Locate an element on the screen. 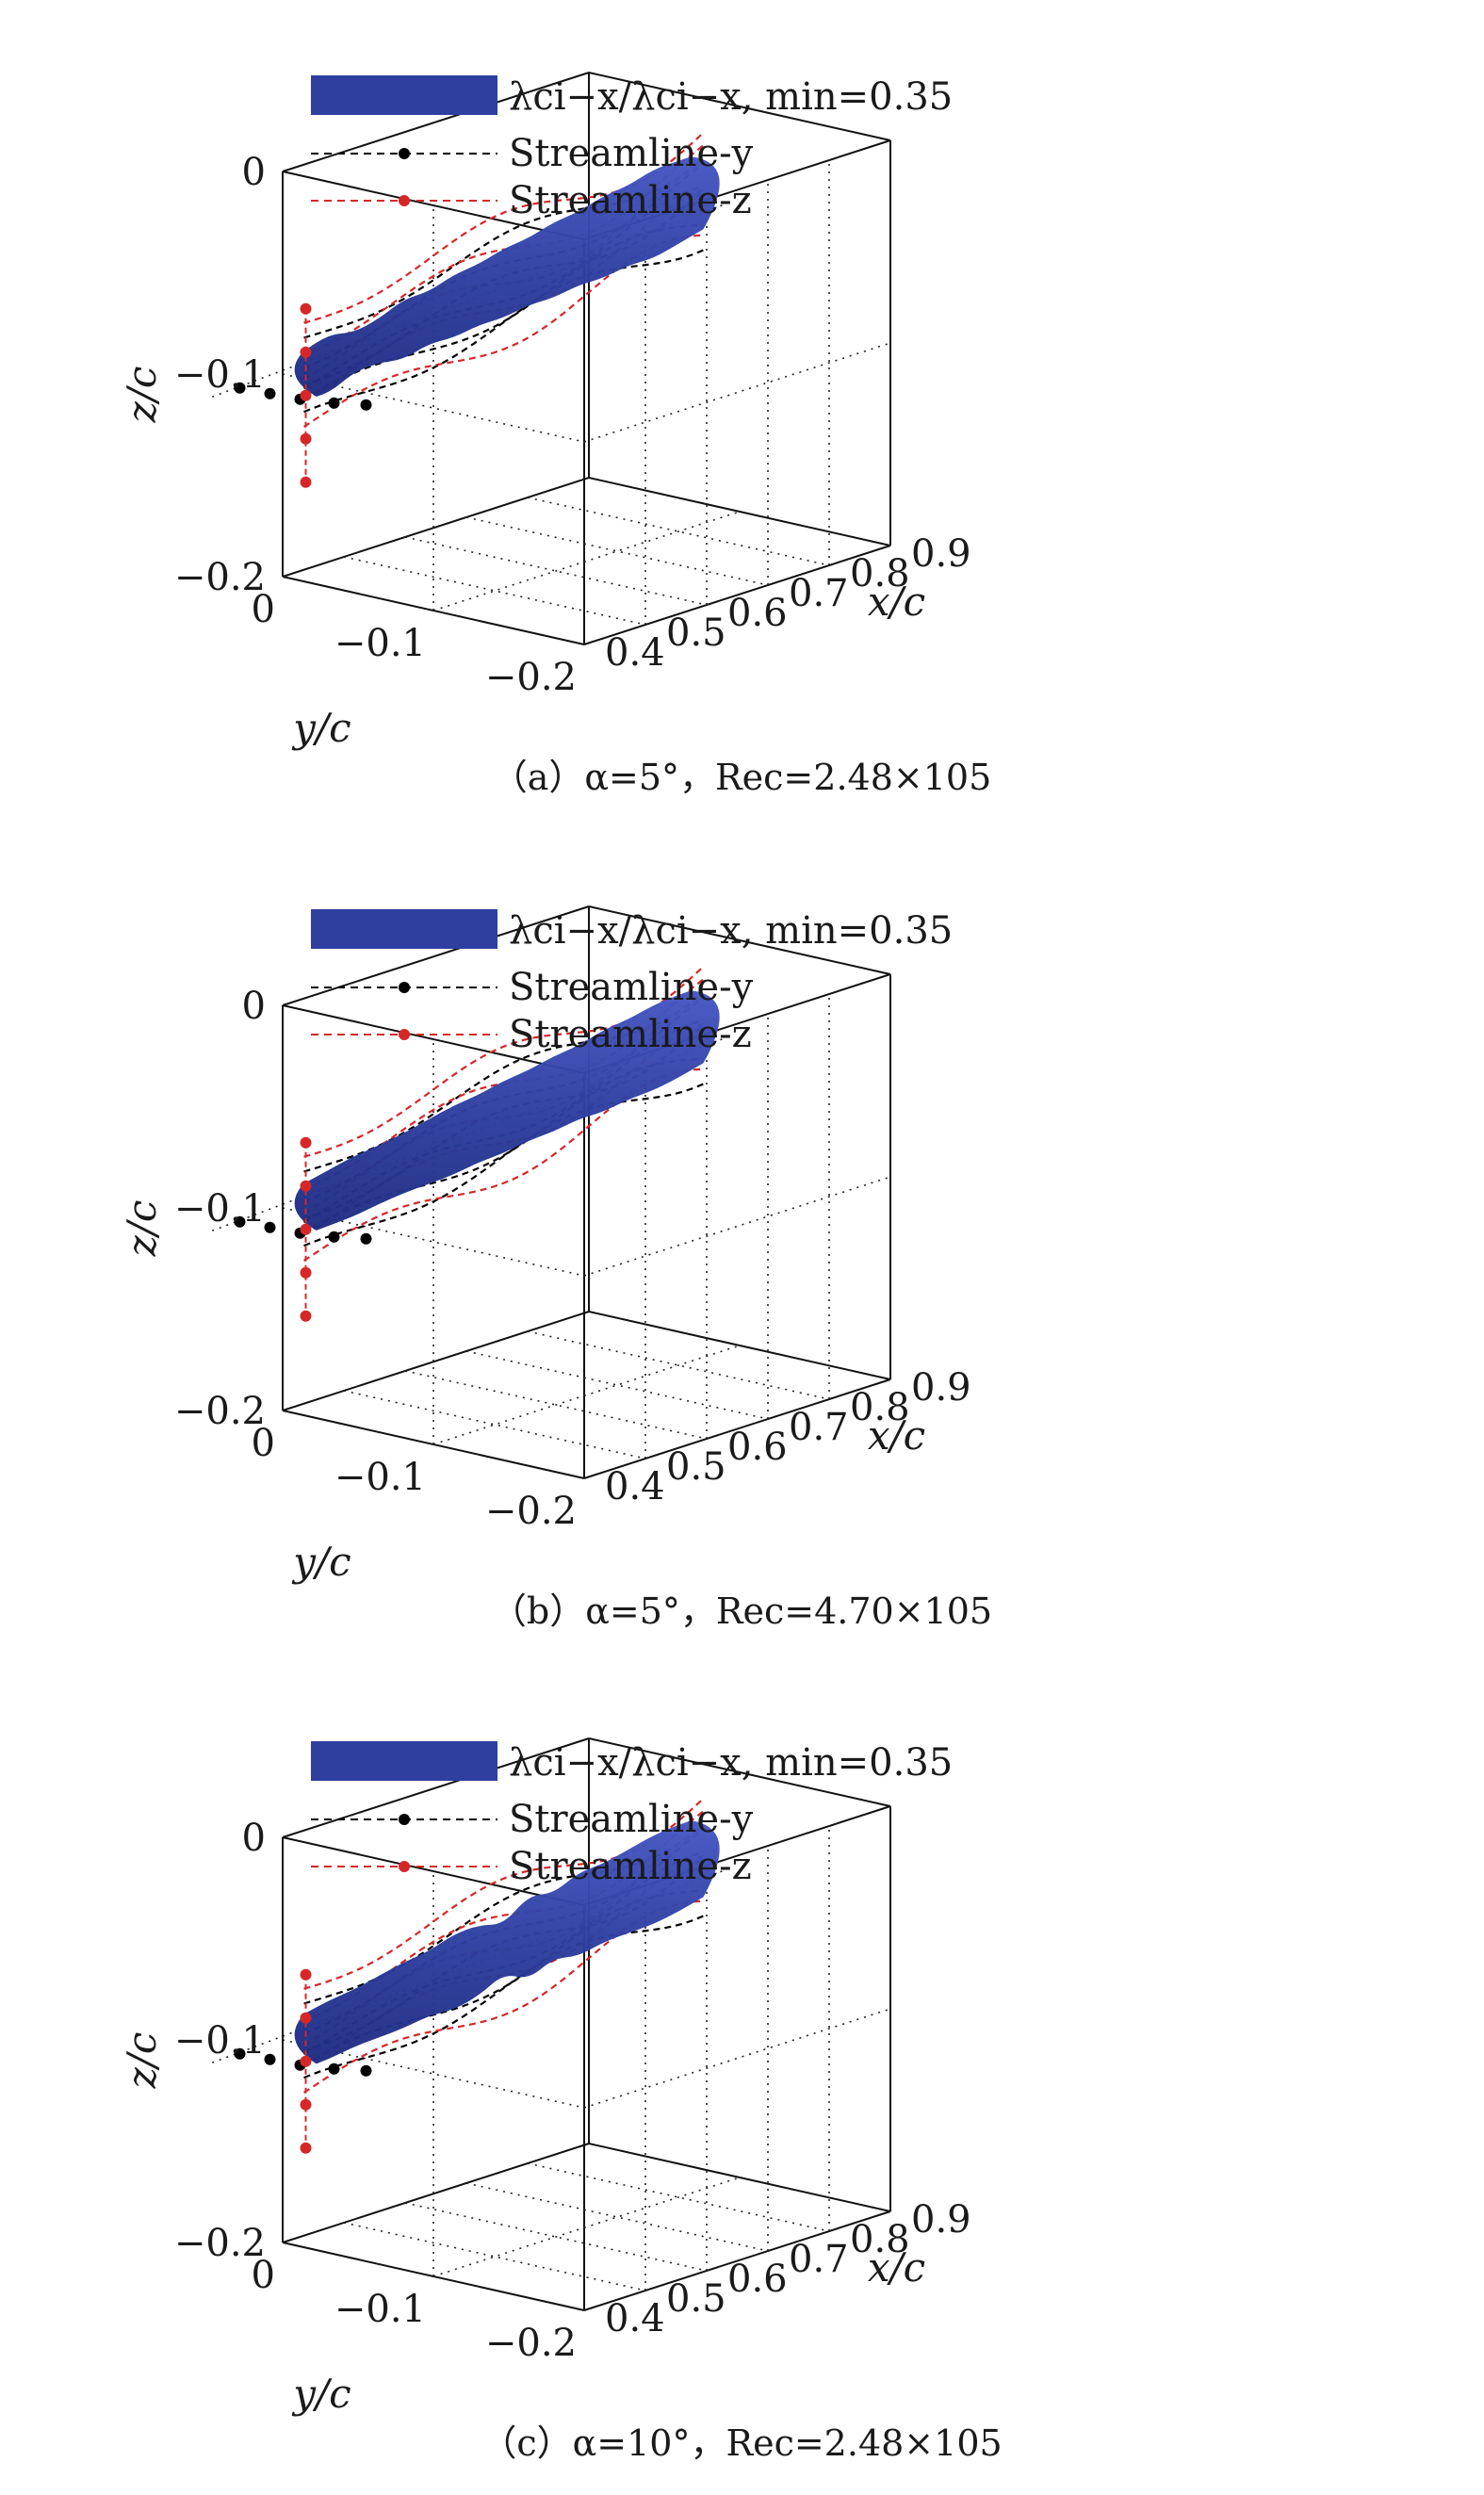  caption: （a）α=5°，Rec=2.48×105 is located at coordinates (742, 777).